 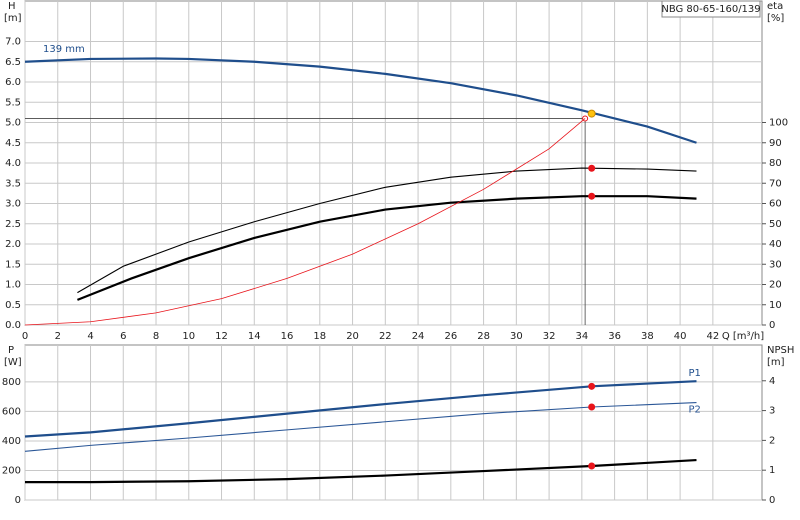 What do you see at coordinates (64, 49) in the screenshot?
I see `series-label: 139 mm` at bounding box center [64, 49].